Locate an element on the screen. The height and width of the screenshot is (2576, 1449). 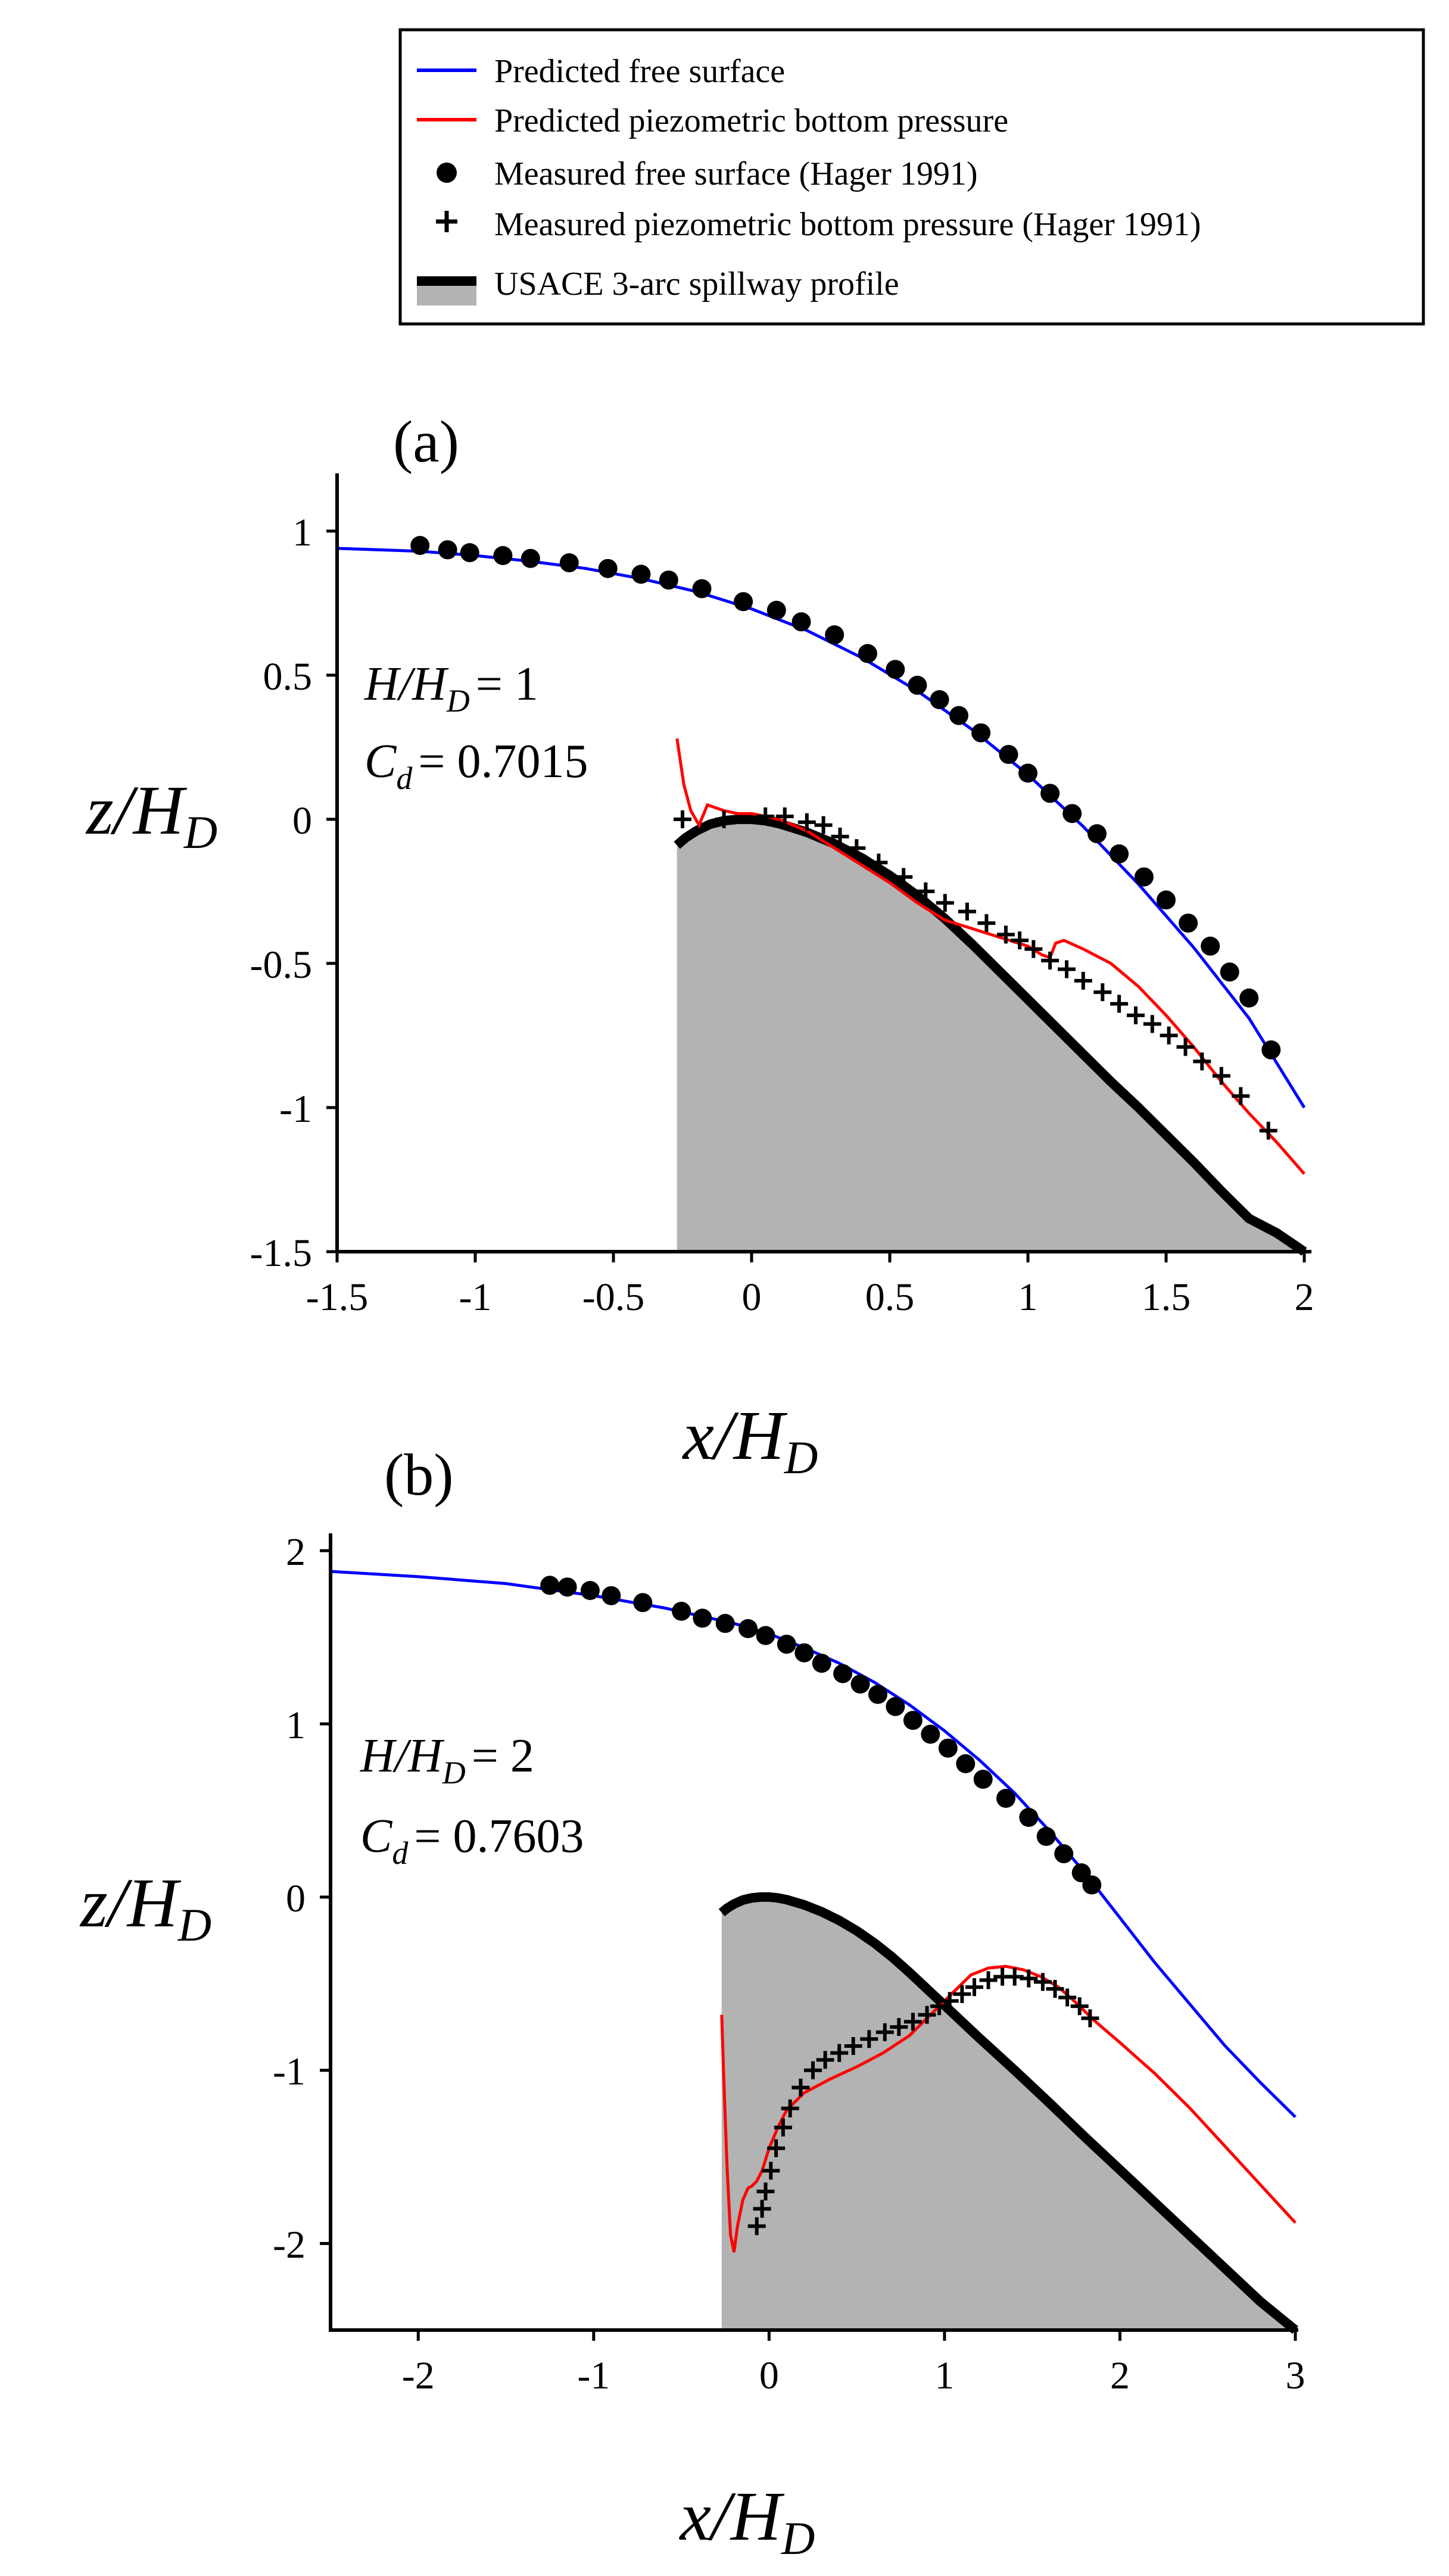
x-axis-label: x/HD is located at coordinates (747, 2520).